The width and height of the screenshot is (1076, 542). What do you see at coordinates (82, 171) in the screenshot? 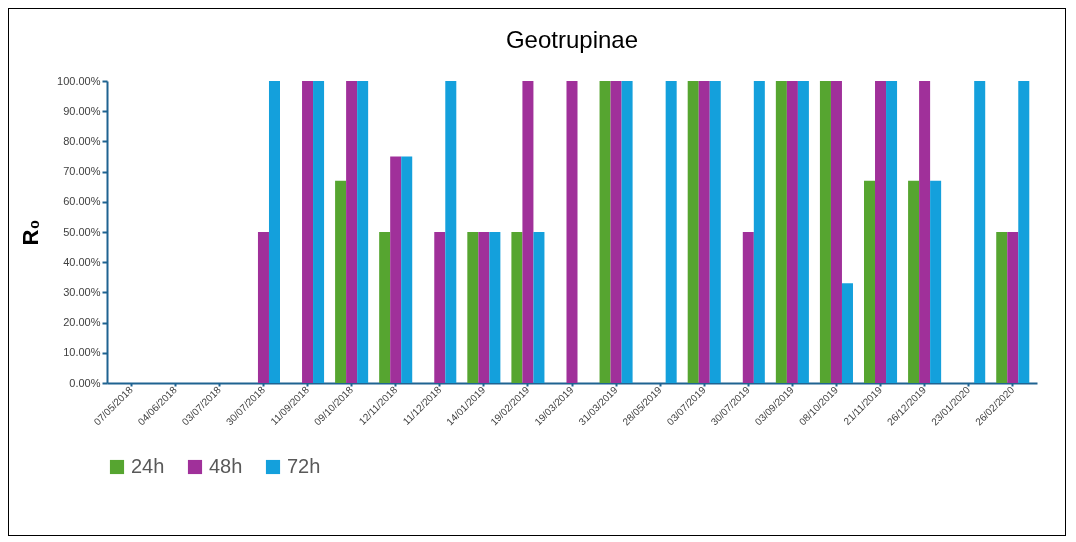
I see `y-tick-label: 70.00%` at bounding box center [82, 171].